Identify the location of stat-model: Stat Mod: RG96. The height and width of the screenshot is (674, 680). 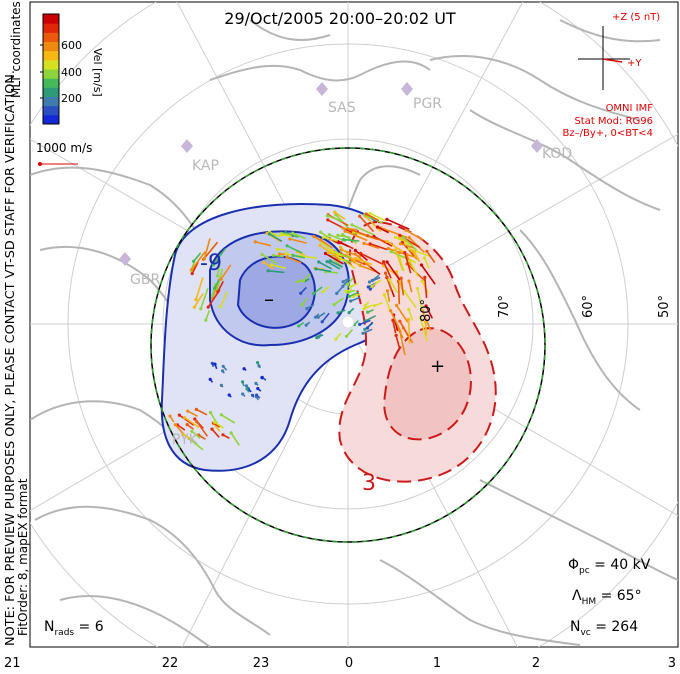
(613, 121).